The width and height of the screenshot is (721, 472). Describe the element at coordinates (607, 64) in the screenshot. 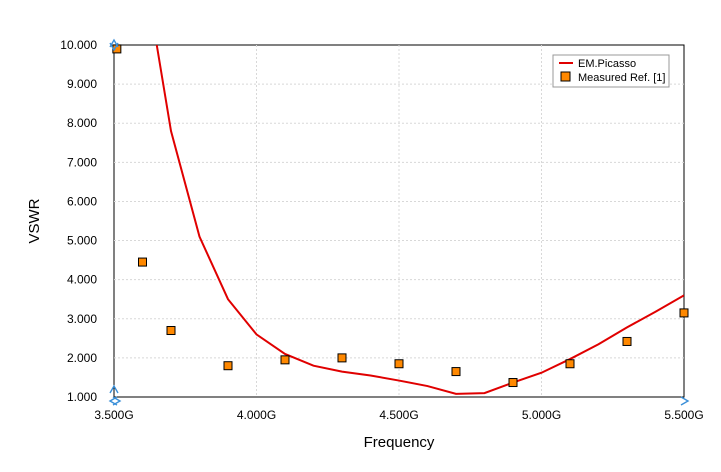

I see `legend-label-em-picasso: EM.Picasso` at that location.